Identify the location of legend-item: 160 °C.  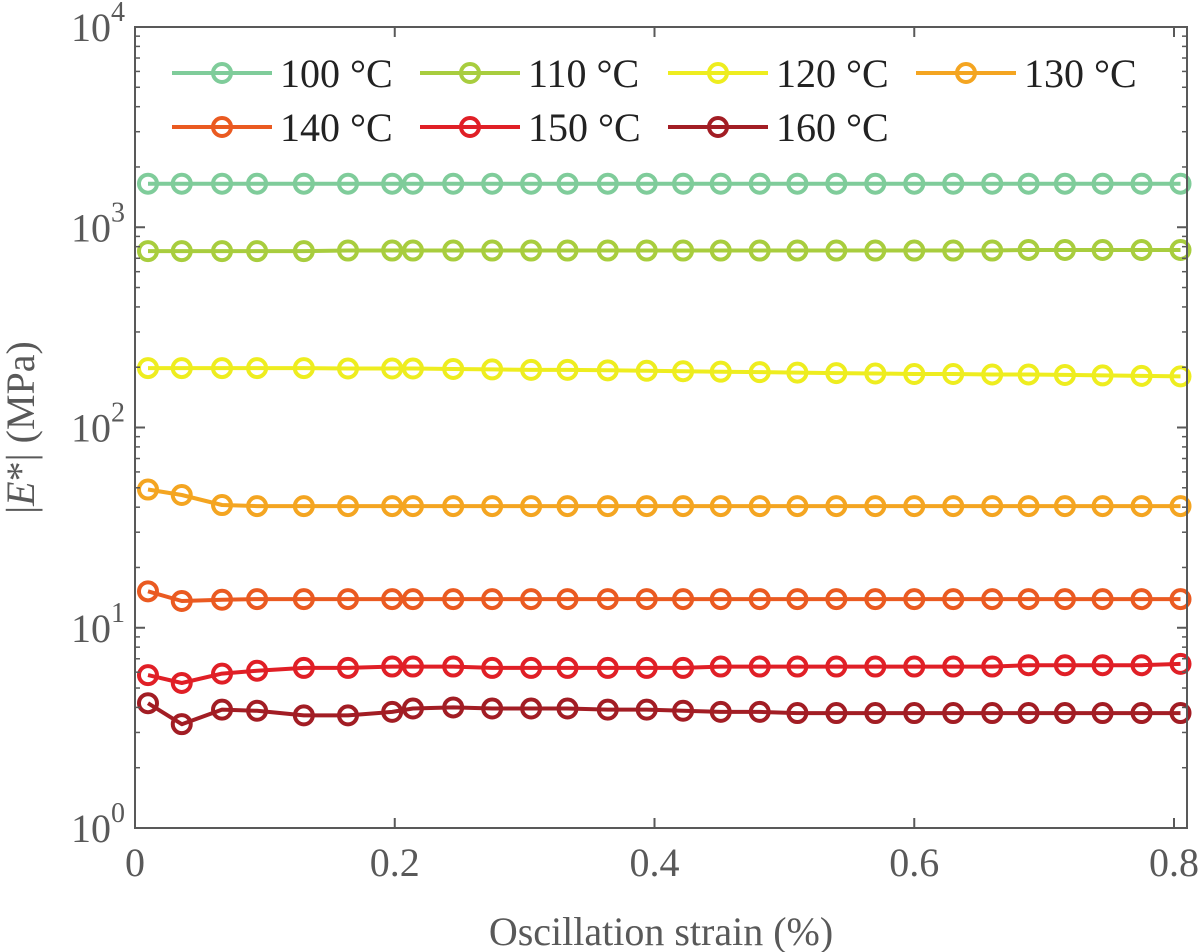
(778, 127).